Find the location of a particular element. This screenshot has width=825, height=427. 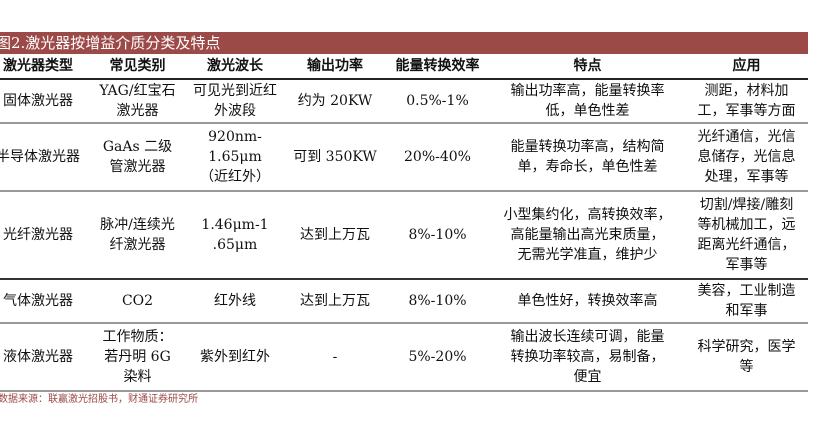

header-cell: 激光器类型 is located at coordinates (45, 67).